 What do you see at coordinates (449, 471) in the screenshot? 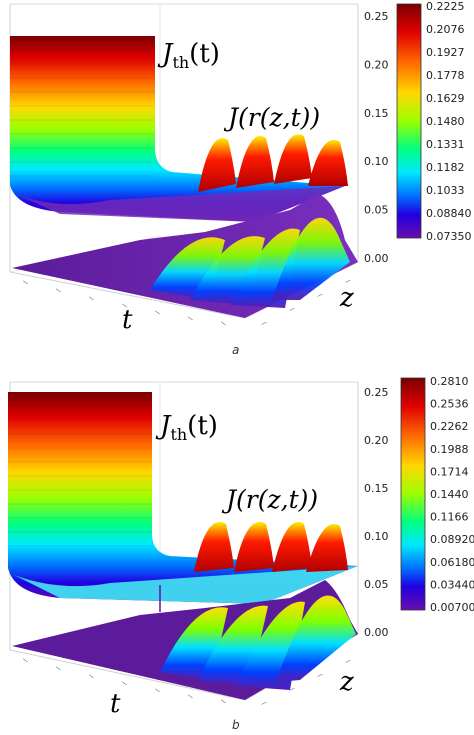
I see `panel-b-colorbar-tick-label: 0.1714` at bounding box center [449, 471].